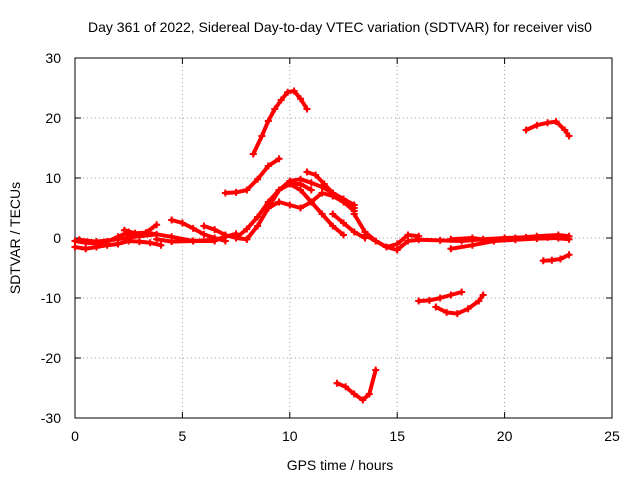 This screenshot has height=480, width=640. What do you see at coordinates (397, 436) in the screenshot?
I see `x-tick-label: 15` at bounding box center [397, 436].